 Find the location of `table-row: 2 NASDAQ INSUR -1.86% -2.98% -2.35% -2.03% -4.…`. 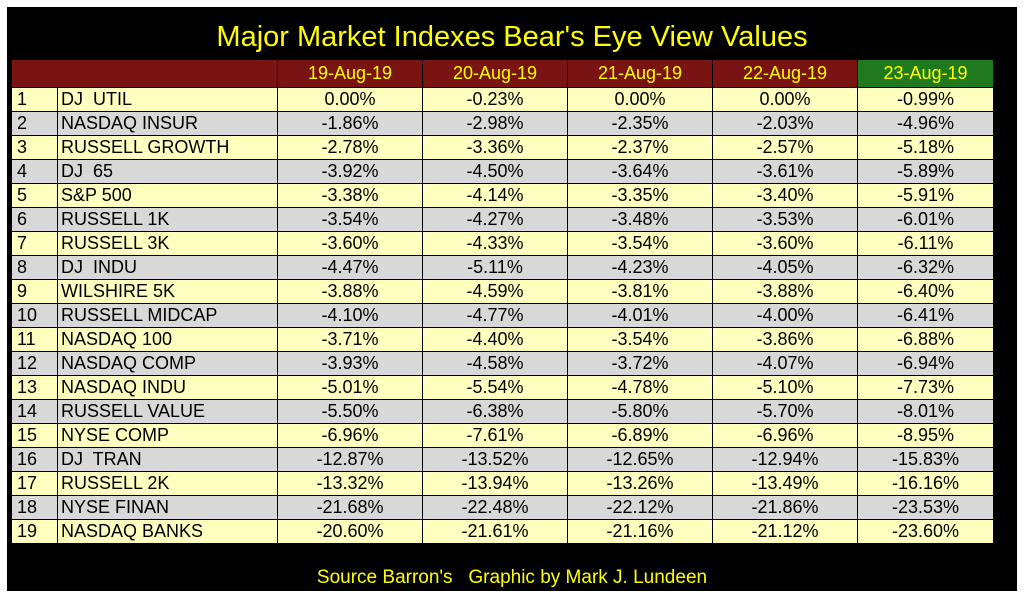

table-row: 2 NASDAQ INSUR -1.86% -2.98% -2.35% -2.03% -4.… is located at coordinates (502, 123).